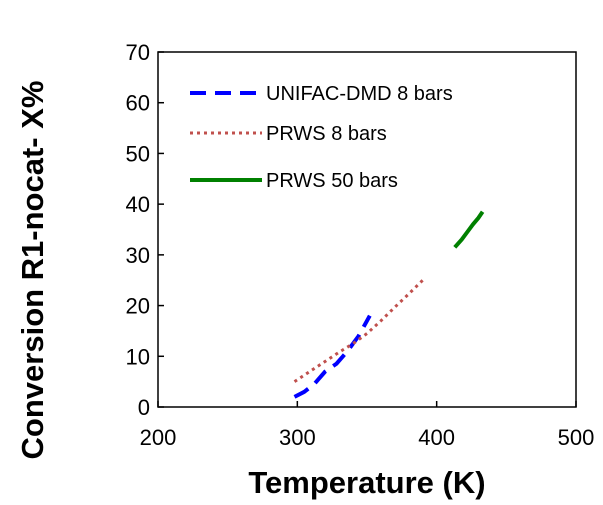 The height and width of the screenshot is (505, 603). What do you see at coordinates (359, 94) in the screenshot?
I see `legend-label-1: UNIFAC-DMD 8 bars` at bounding box center [359, 94].